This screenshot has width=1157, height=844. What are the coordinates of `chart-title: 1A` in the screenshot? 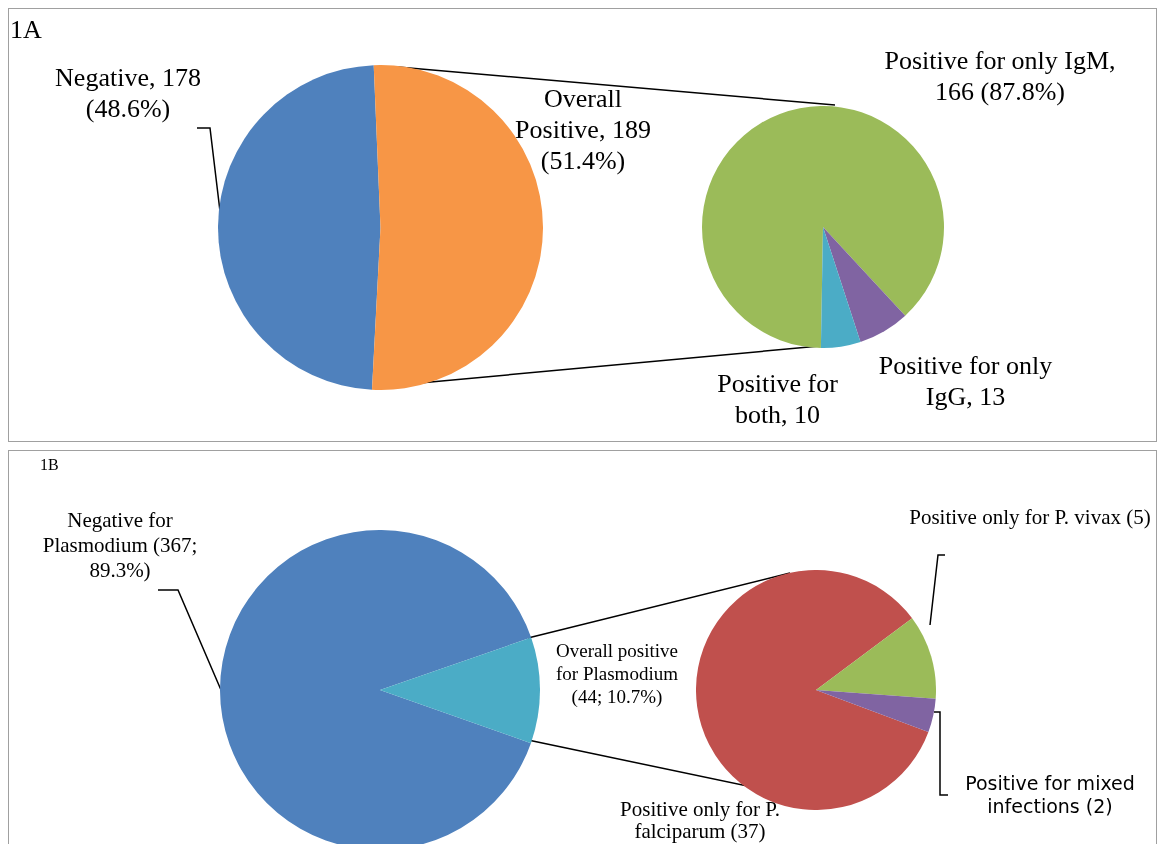 It's located at (26, 30).